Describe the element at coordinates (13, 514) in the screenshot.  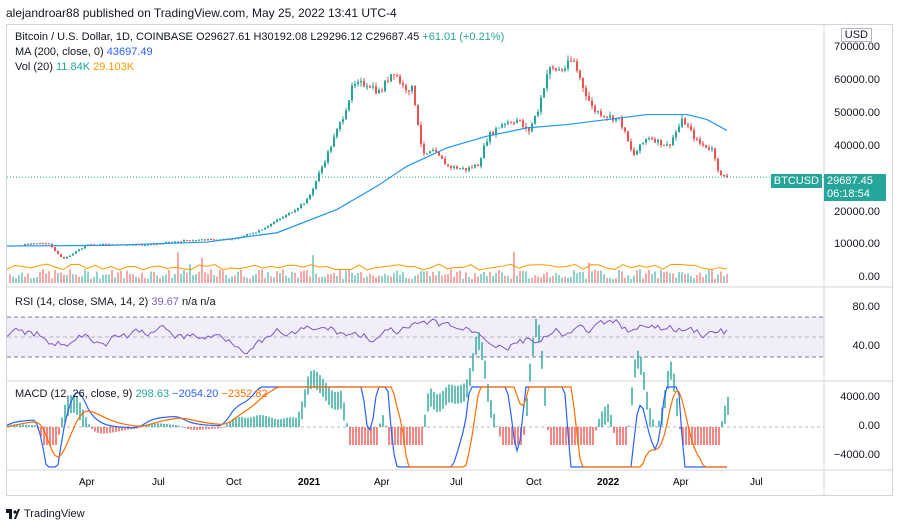
I see `tradingview-logo-icon` at that location.